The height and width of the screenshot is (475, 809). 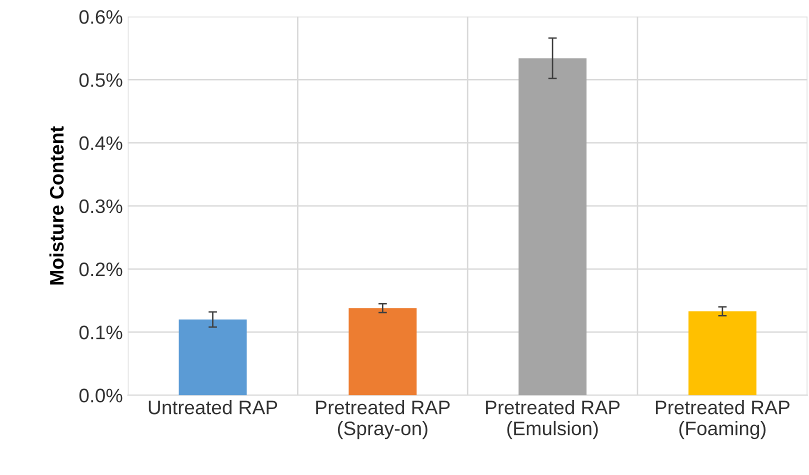 What do you see at coordinates (100, 143) in the screenshot?
I see `y-tick-label: 0.4%` at bounding box center [100, 143].